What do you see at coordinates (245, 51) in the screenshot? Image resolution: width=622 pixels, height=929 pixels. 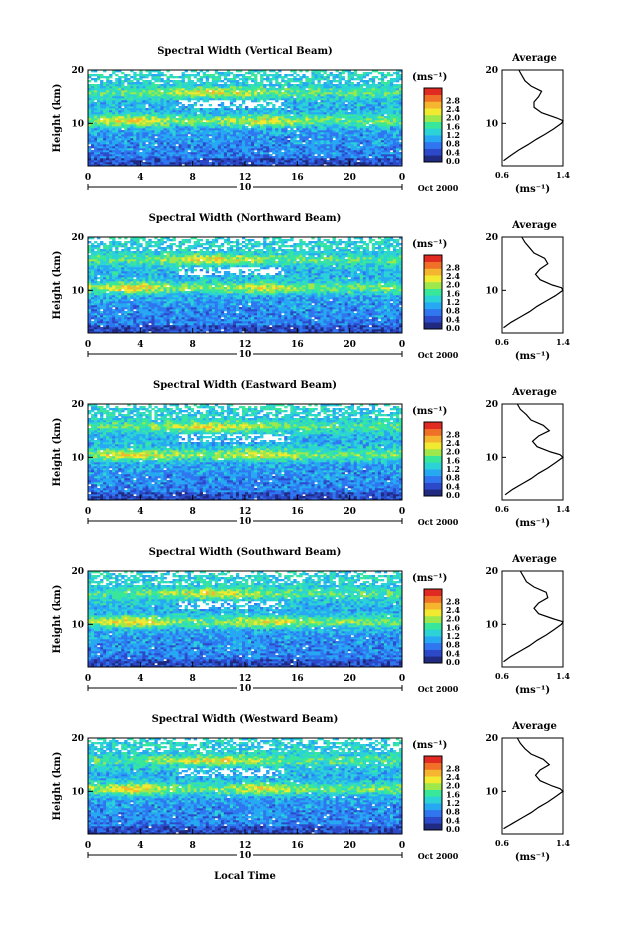 I see `panel-title: Spectral Width (Vertical Beam)` at bounding box center [245, 51].